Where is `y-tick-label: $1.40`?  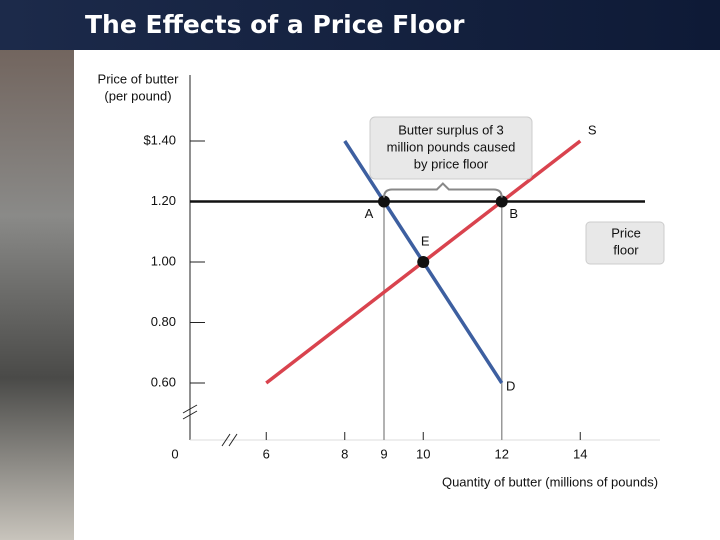 y-tick-label: $1.40 is located at coordinates (159, 139).